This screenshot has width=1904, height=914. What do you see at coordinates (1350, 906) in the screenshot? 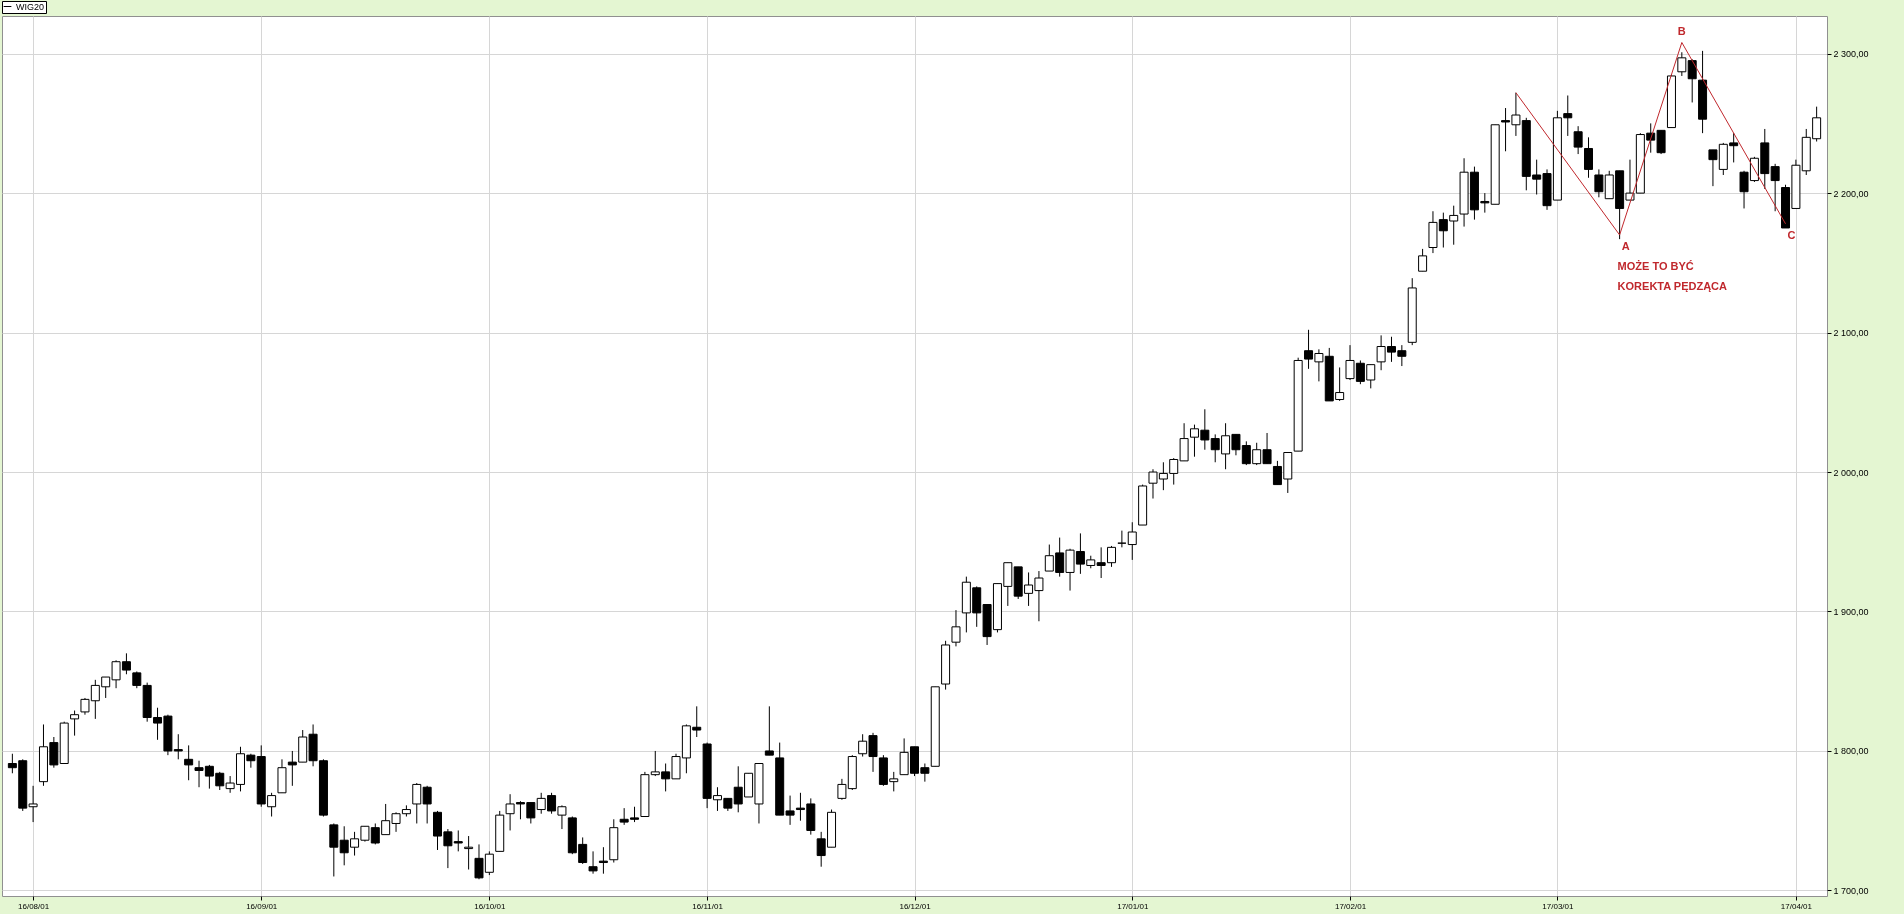
I see `x-tick-label: 17/02/01` at bounding box center [1350, 906].